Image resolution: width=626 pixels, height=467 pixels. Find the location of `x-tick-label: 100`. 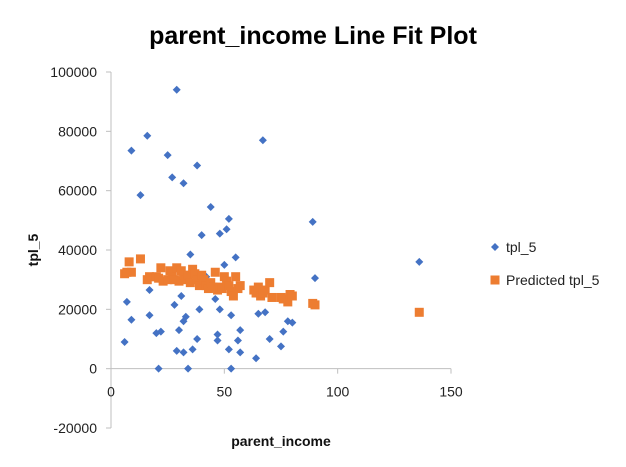

x-tick-label: 100 is located at coordinates (338, 392).